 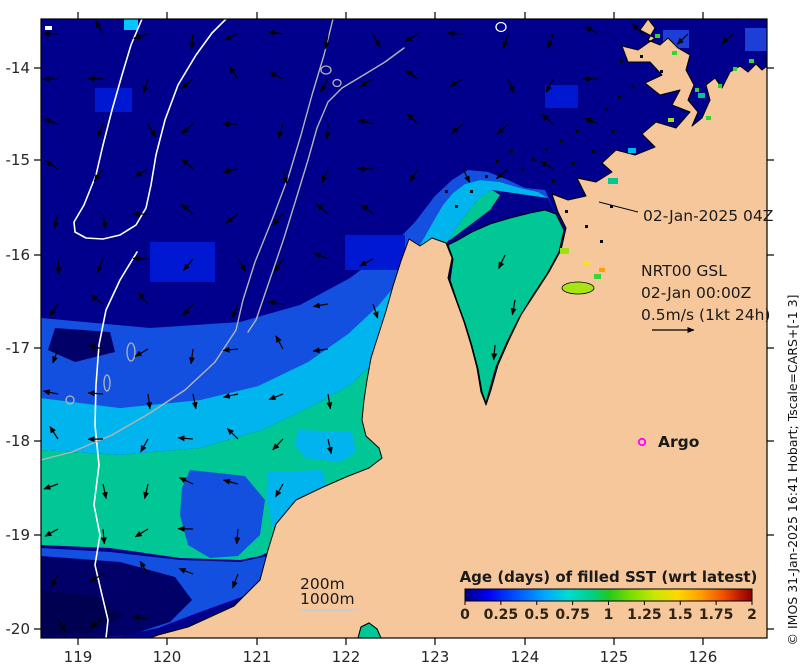 I want to click on contour-1000m-tongue, so click(x=150, y=129).